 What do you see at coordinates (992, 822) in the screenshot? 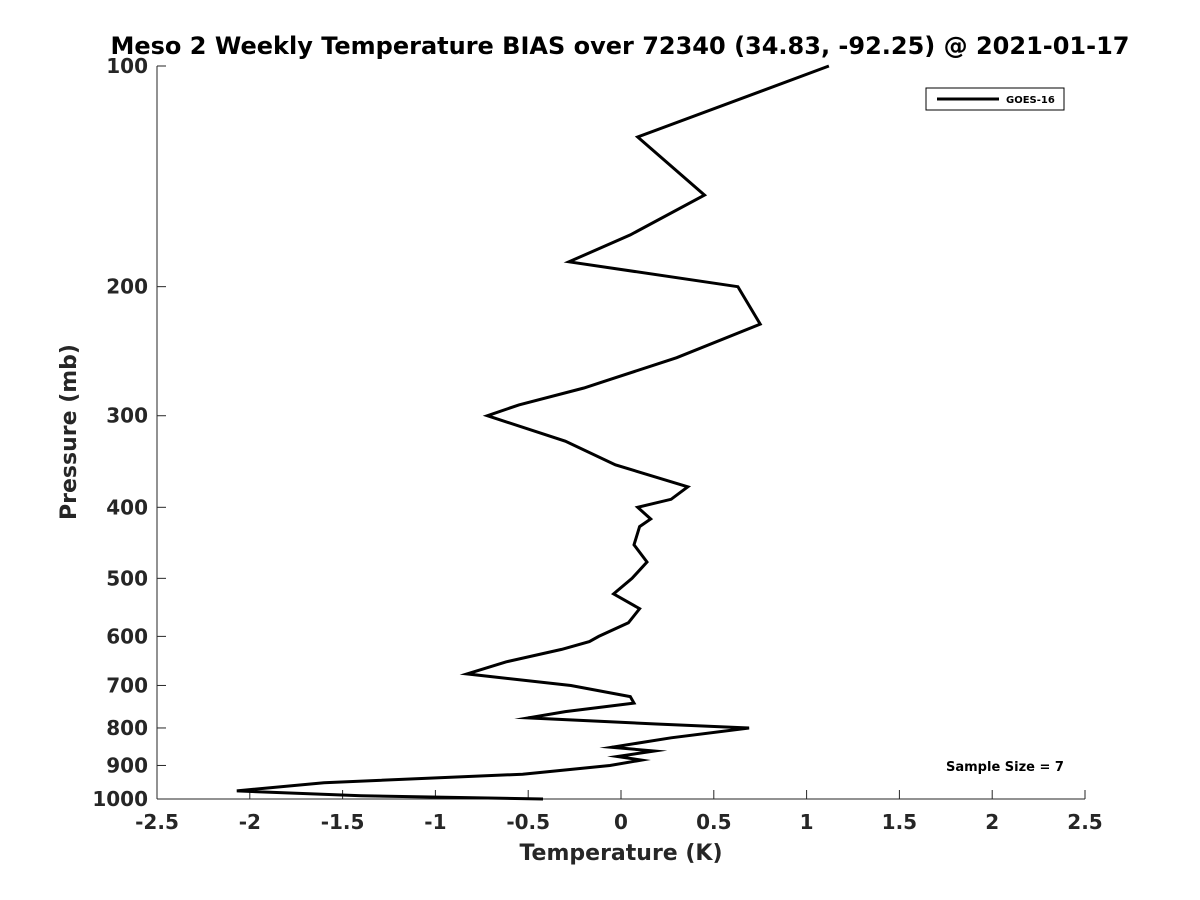
I see `x-tick-label: 2` at bounding box center [992, 822].